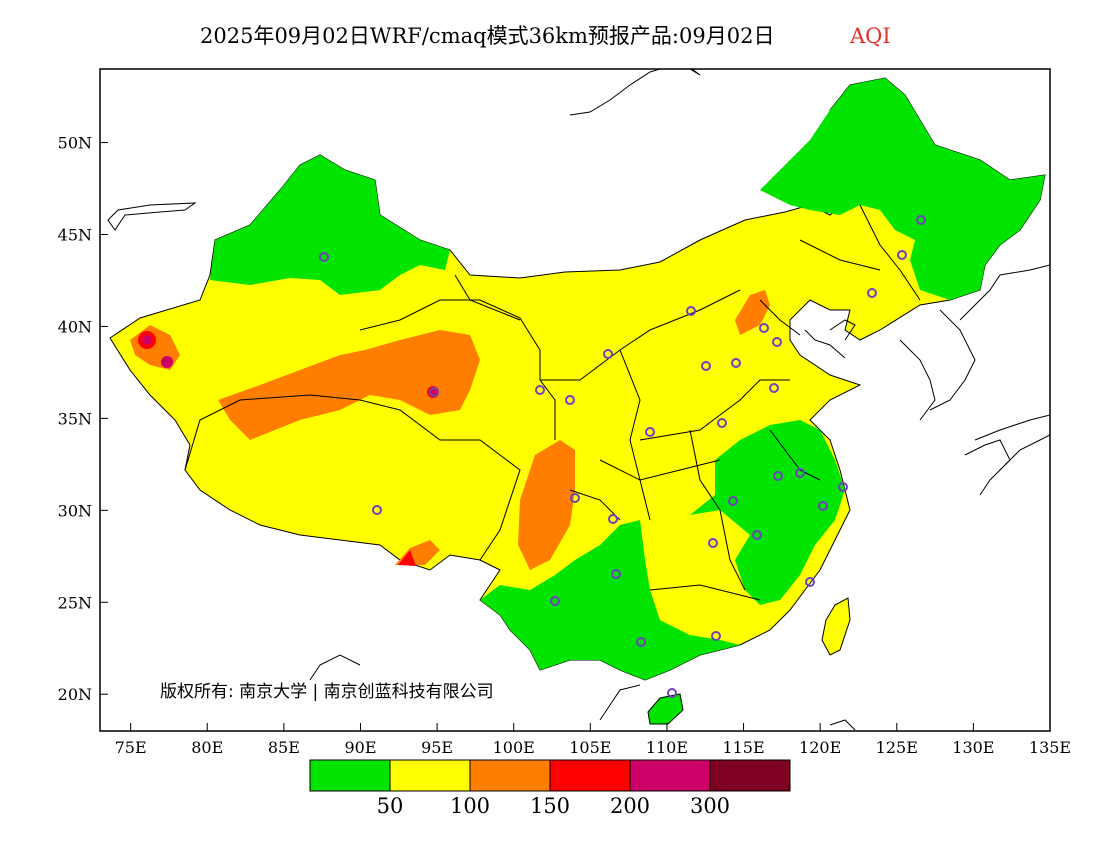  What do you see at coordinates (820, 747) in the screenshot?
I see `x-tick-label: 120E` at bounding box center [820, 747].